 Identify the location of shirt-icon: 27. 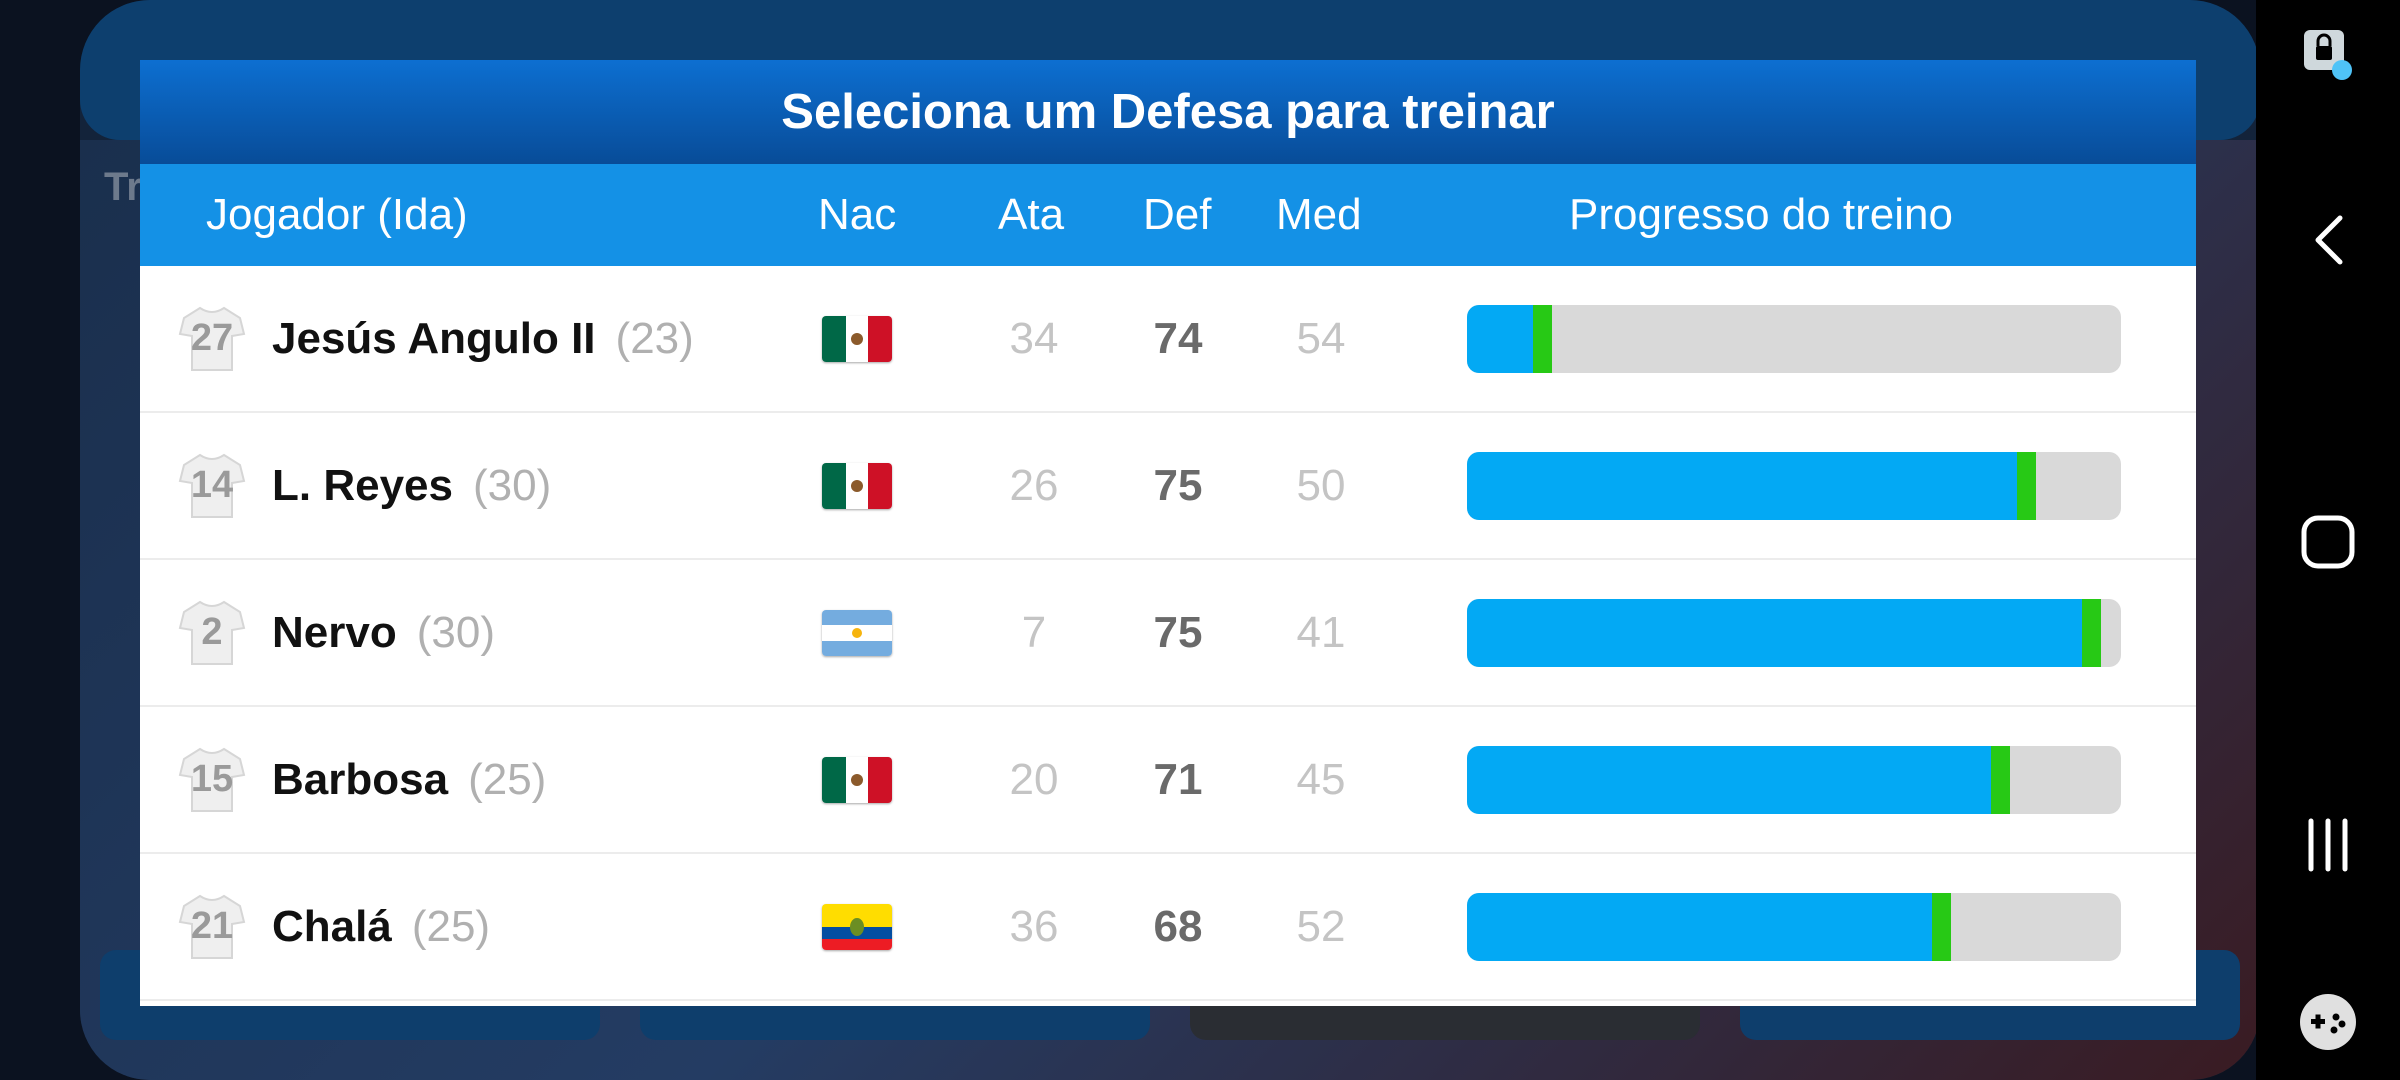
(212, 338).